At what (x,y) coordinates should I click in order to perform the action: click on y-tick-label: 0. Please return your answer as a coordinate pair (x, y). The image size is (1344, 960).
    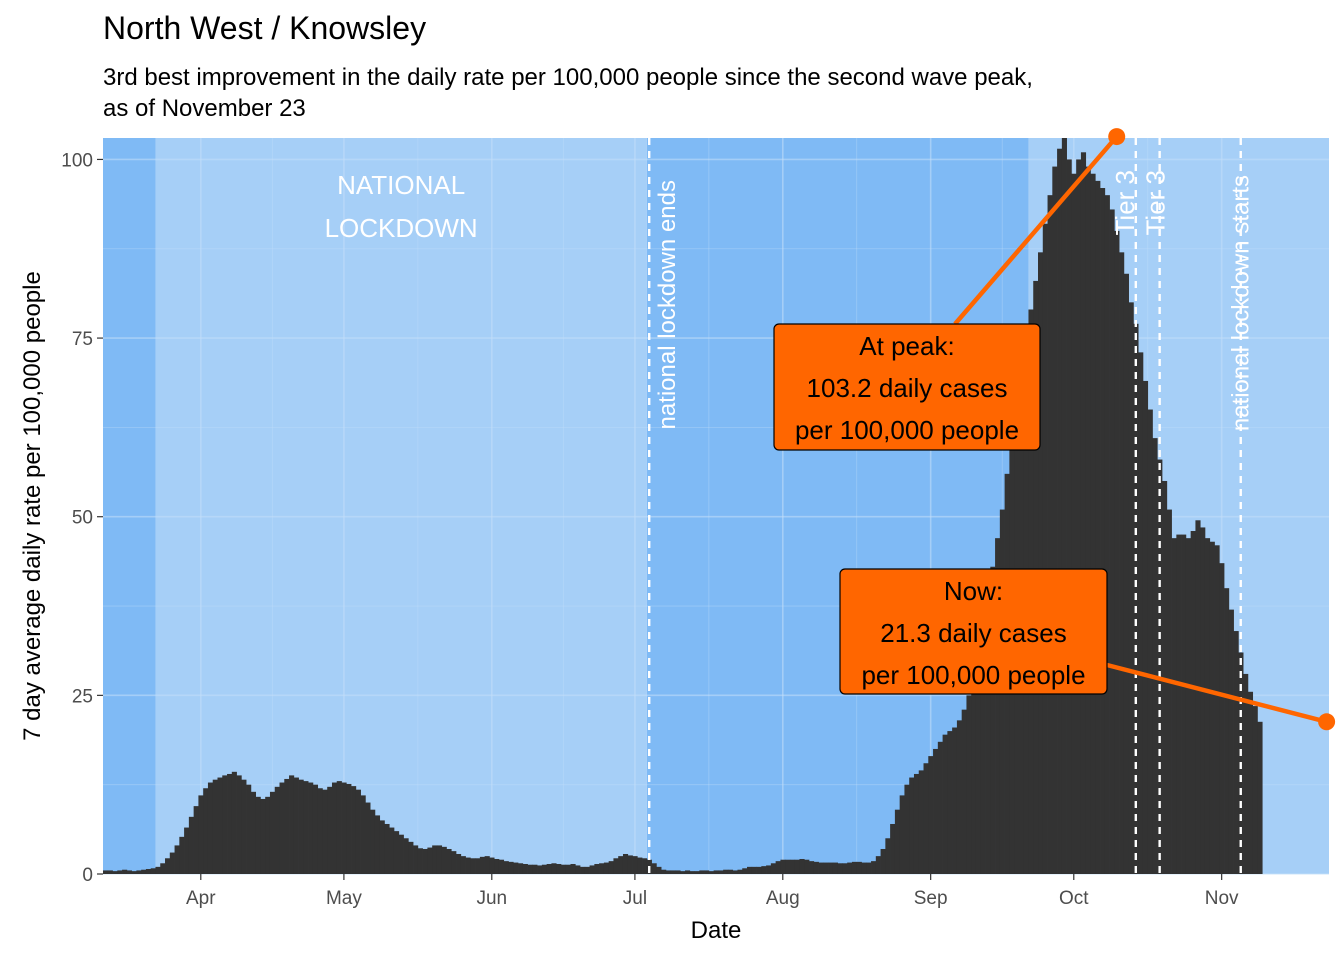
    Looking at the image, I should click on (87, 875).